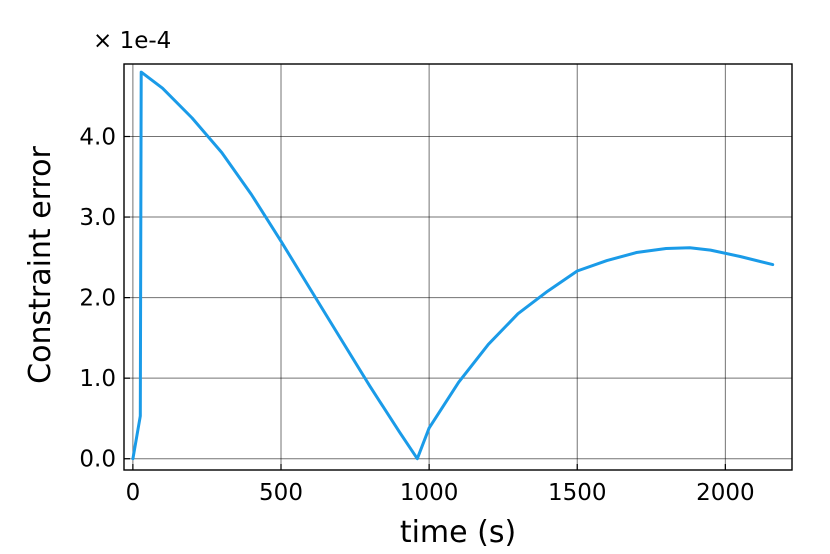 The height and width of the screenshot is (554, 830). I want to click on x-axis-title: time (s), so click(458, 532).